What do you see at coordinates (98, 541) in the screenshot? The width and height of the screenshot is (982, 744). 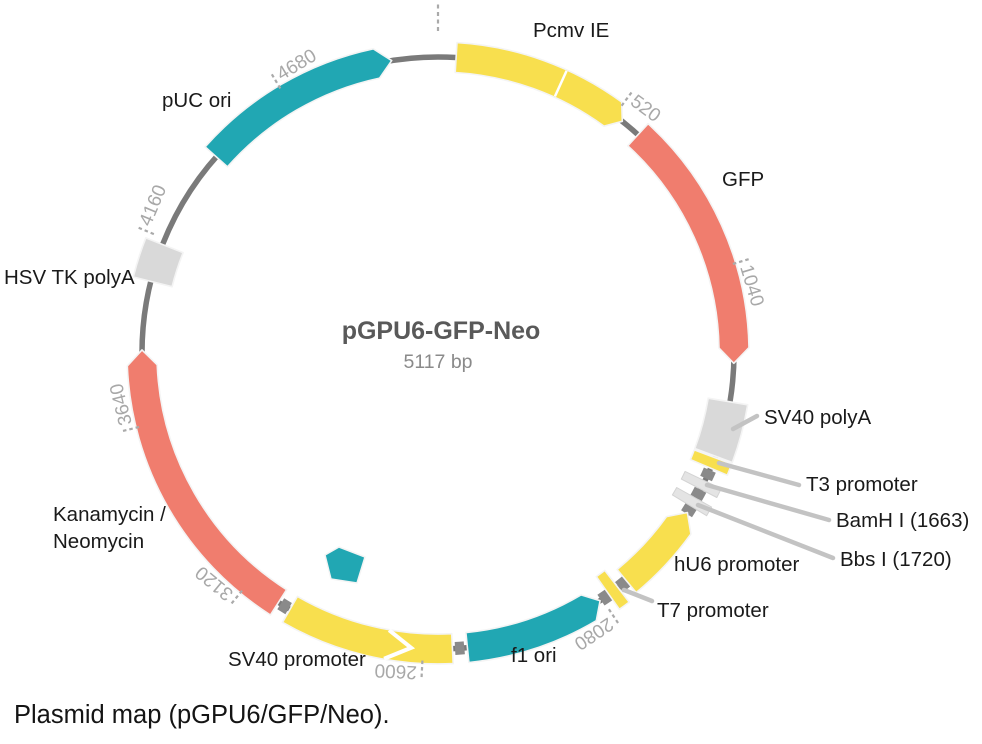 I see `feature-label-kanamycin-line2: Neomycin` at bounding box center [98, 541].